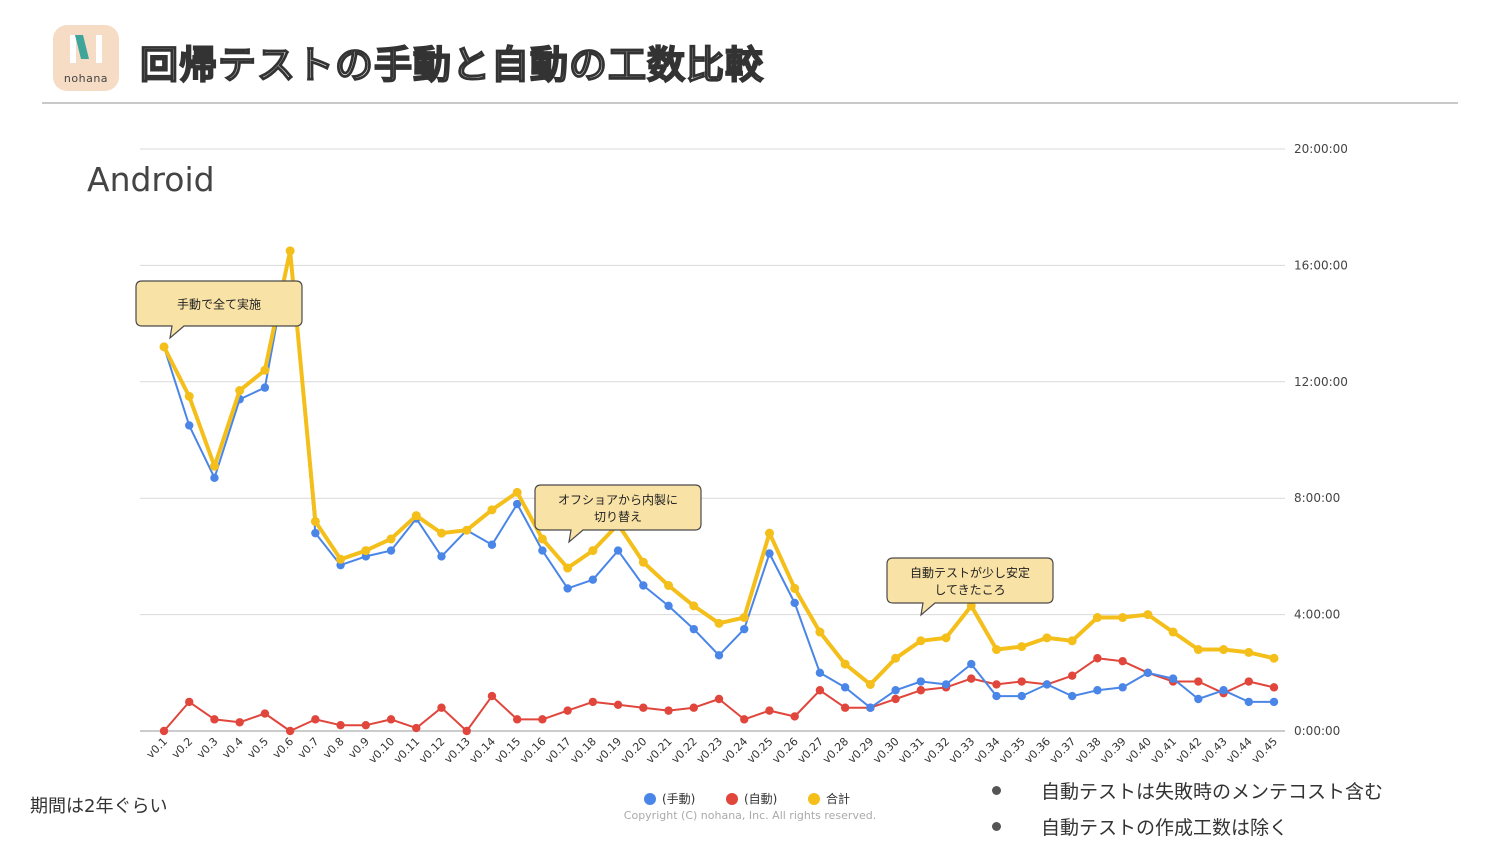  Describe the element at coordinates (381, 750) in the screenshot. I see `x-tick-label: v0.10` at that location.